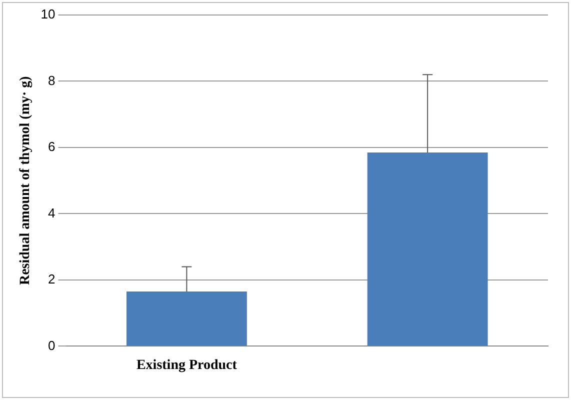 The height and width of the screenshot is (400, 571). I want to click on y-tick-label: 0, so click(52, 345).